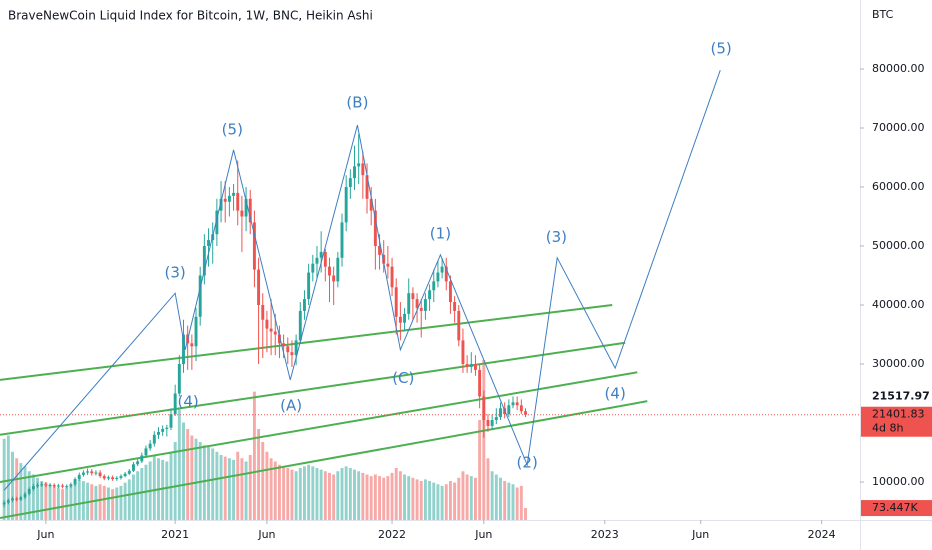 The width and height of the screenshot is (932, 550). Describe the element at coordinates (883, 14) in the screenshot. I see `currency-label: BTC` at that location.